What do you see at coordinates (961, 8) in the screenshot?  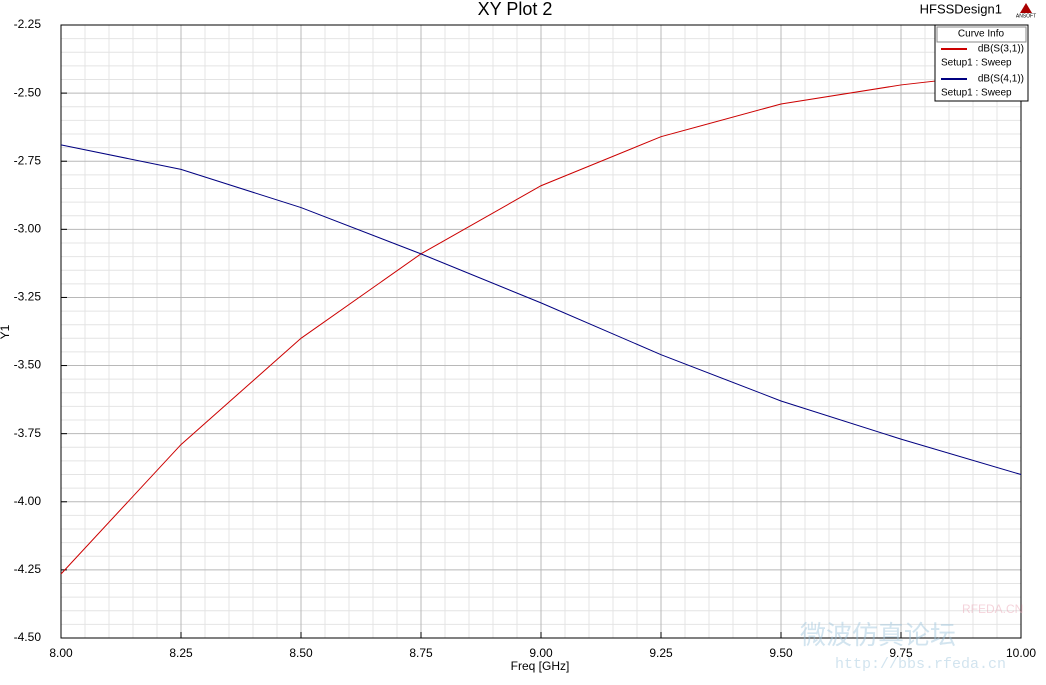 I see `design-name: HFSSDesign1` at bounding box center [961, 8].